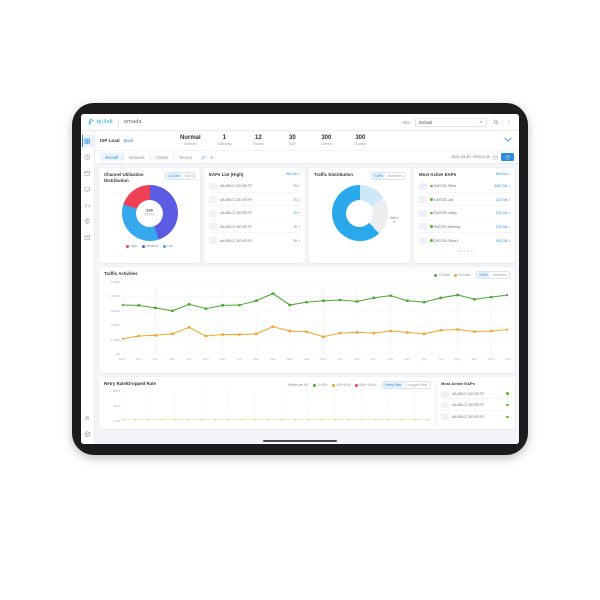  I want to click on pagination: 1 2 3 4 5, so click(464, 251).